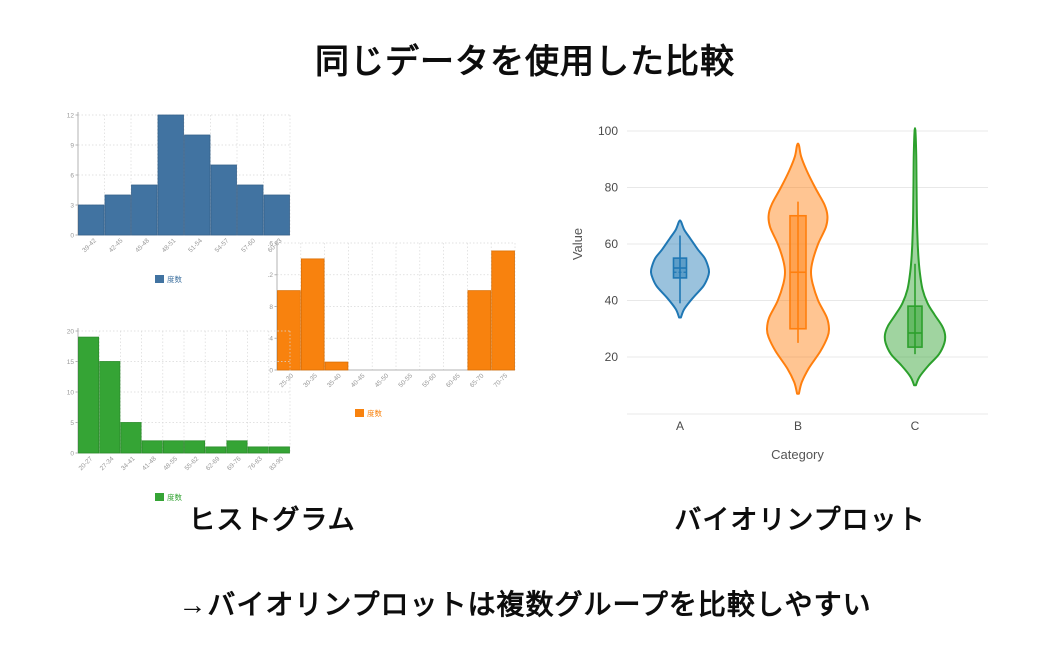 Image resolution: width=1050 pixels, height=669 pixels. Describe the element at coordinates (797, 454) in the screenshot. I see `x-axis-title: Category` at that location.